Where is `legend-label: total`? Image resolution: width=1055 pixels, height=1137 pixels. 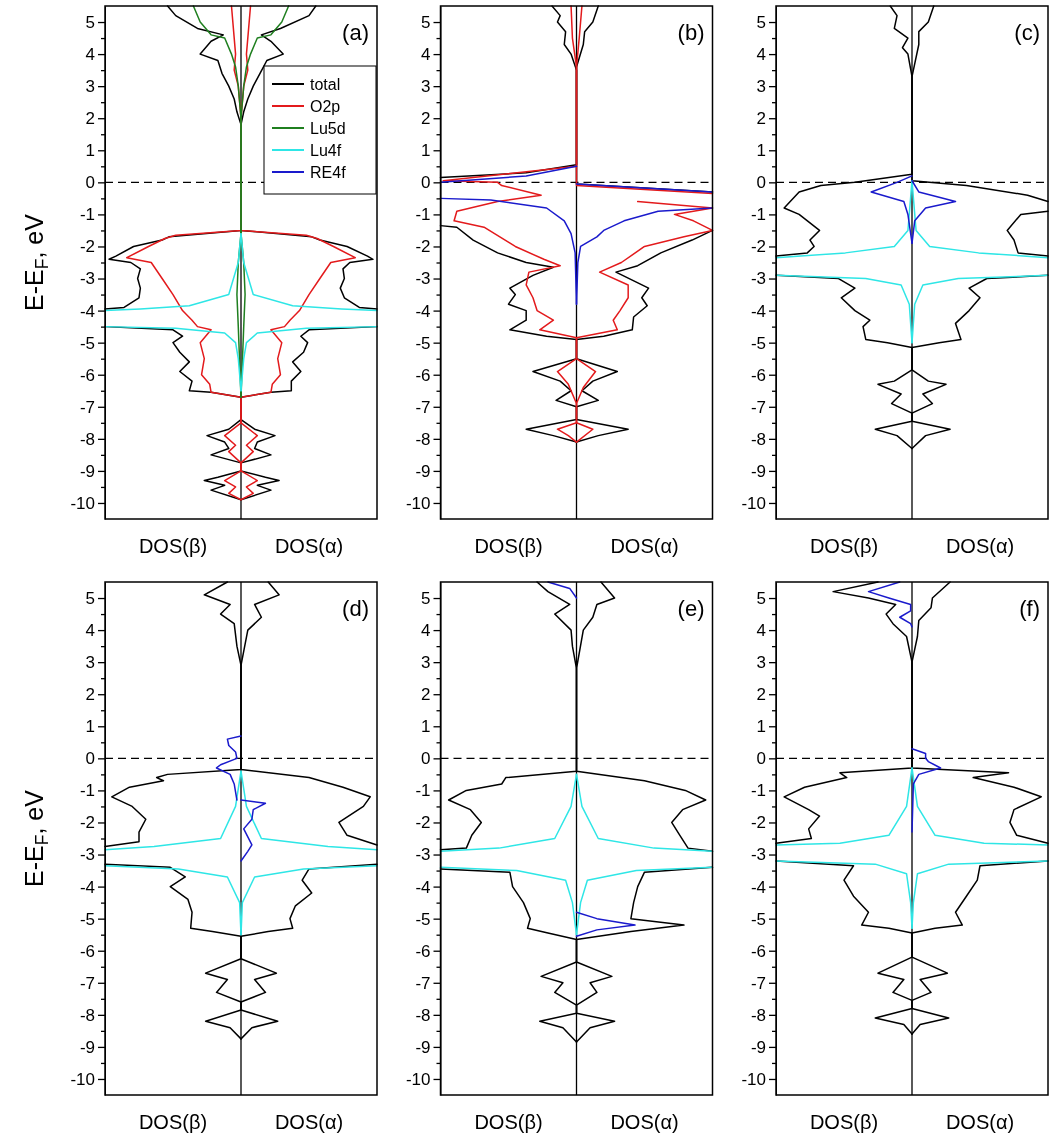 legend-label: total is located at coordinates (325, 84).